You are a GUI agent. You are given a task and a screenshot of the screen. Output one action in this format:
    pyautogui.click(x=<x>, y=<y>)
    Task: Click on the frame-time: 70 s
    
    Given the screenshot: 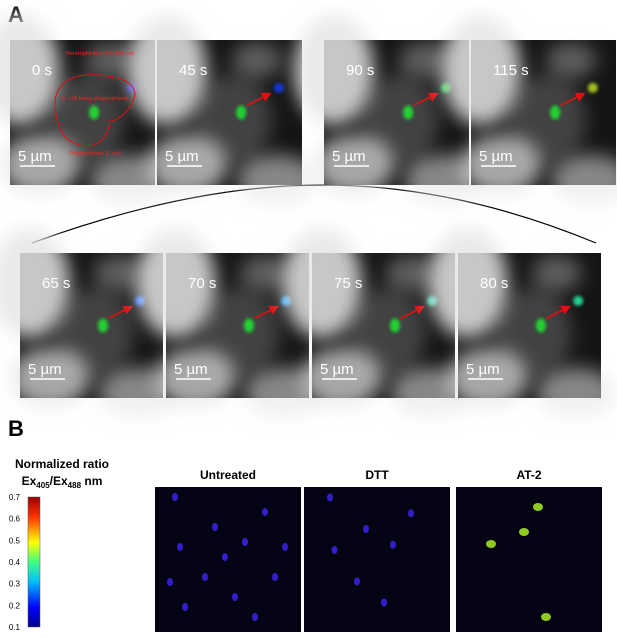 What is the action you would take?
    pyautogui.click(x=202, y=283)
    